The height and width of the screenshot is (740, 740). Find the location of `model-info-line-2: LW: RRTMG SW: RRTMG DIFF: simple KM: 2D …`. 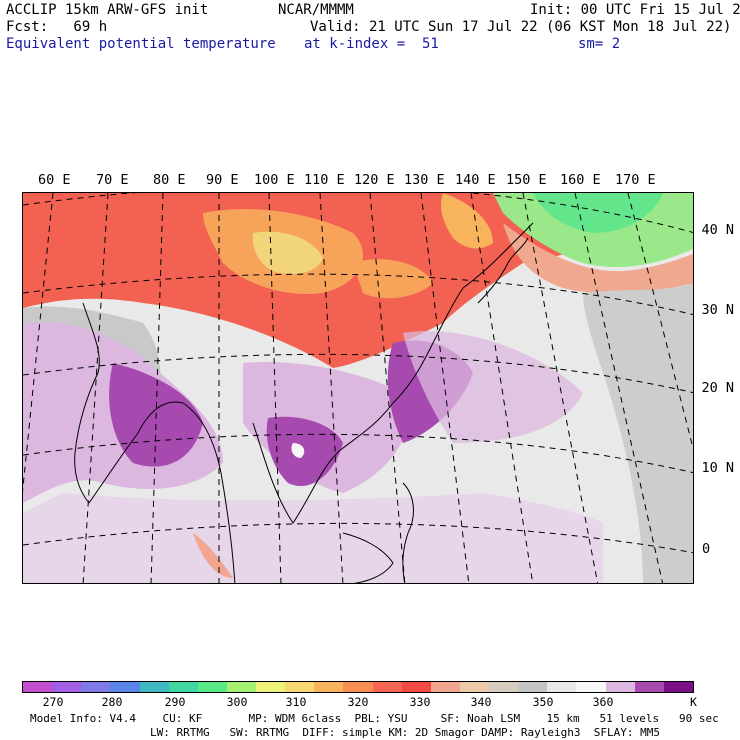

model-info-line-2: LW: RRTMG SW: RRTMG DIFF: simple KM: 2D … is located at coordinates (405, 732).